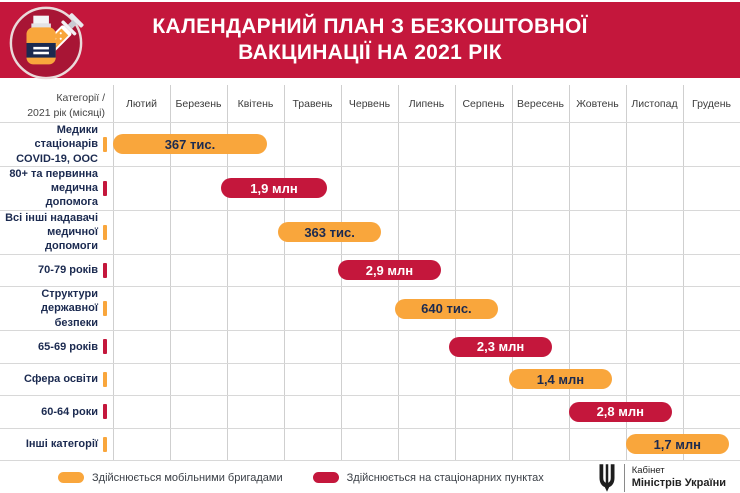  I want to click on category-row: 80+ та первинна медична допомога 1,9 млн, so click(370, 188).